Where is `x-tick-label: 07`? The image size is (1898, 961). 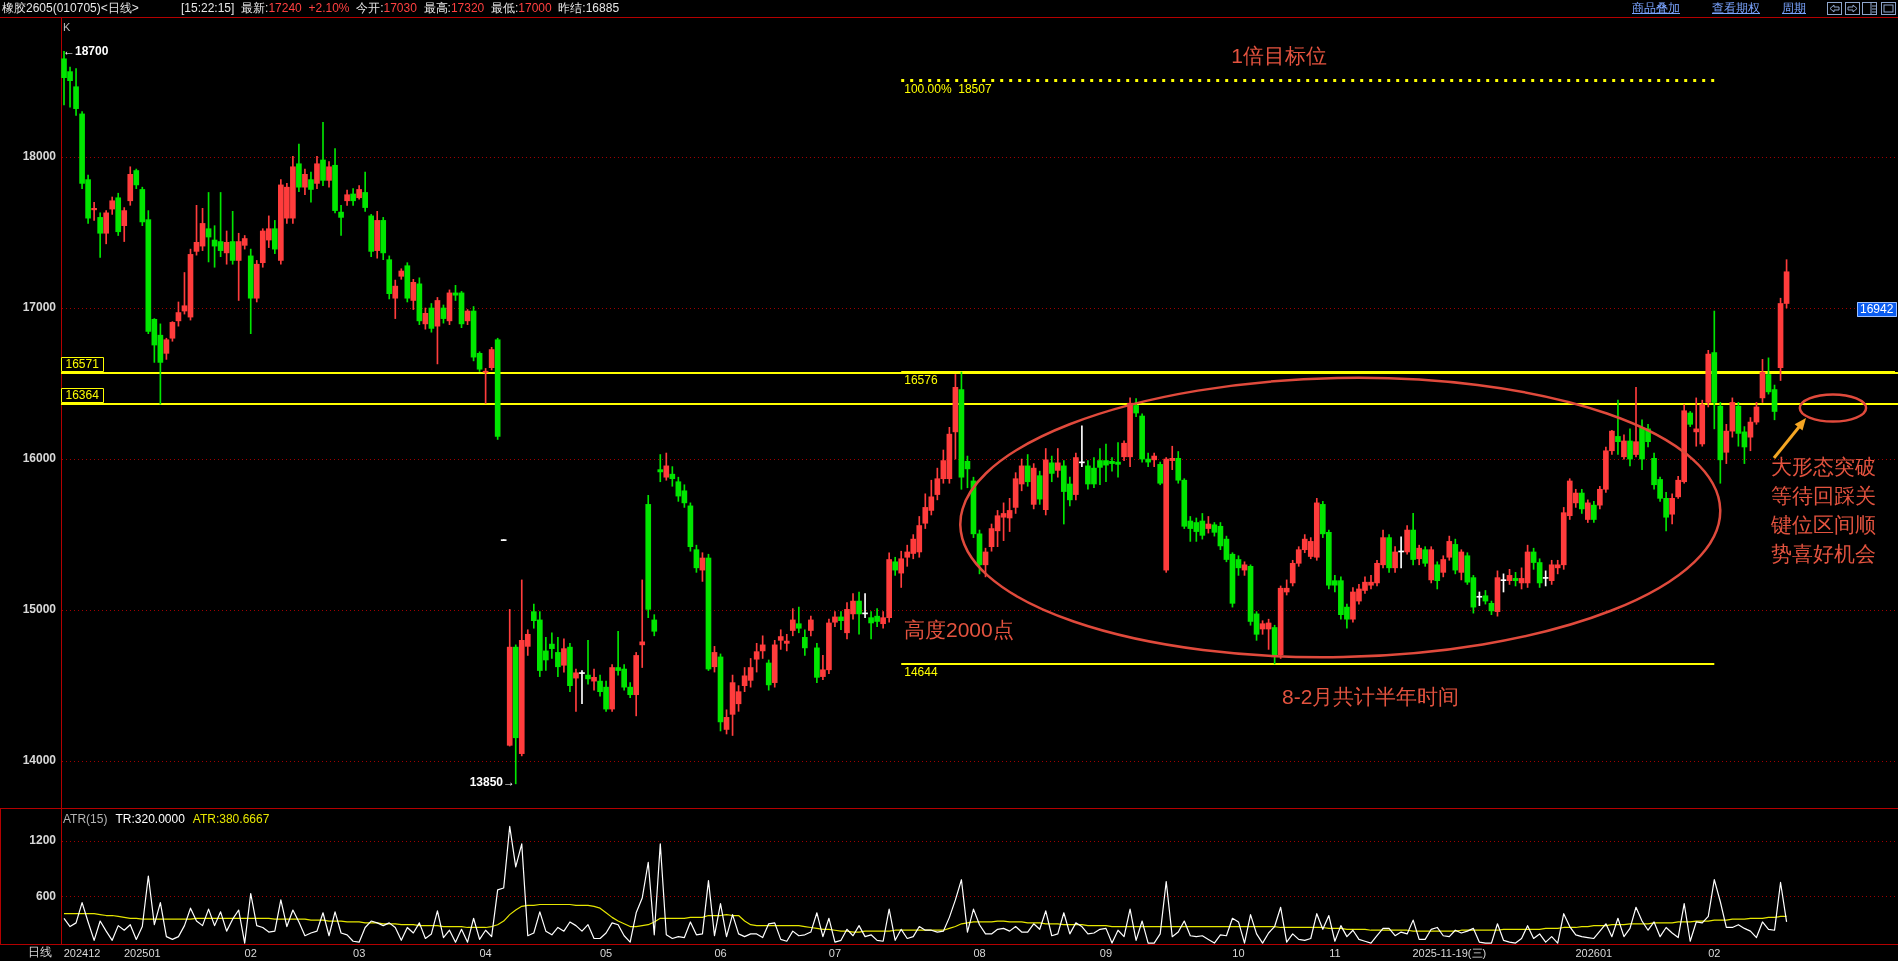 x-tick-label: 07 is located at coordinates (835, 952).